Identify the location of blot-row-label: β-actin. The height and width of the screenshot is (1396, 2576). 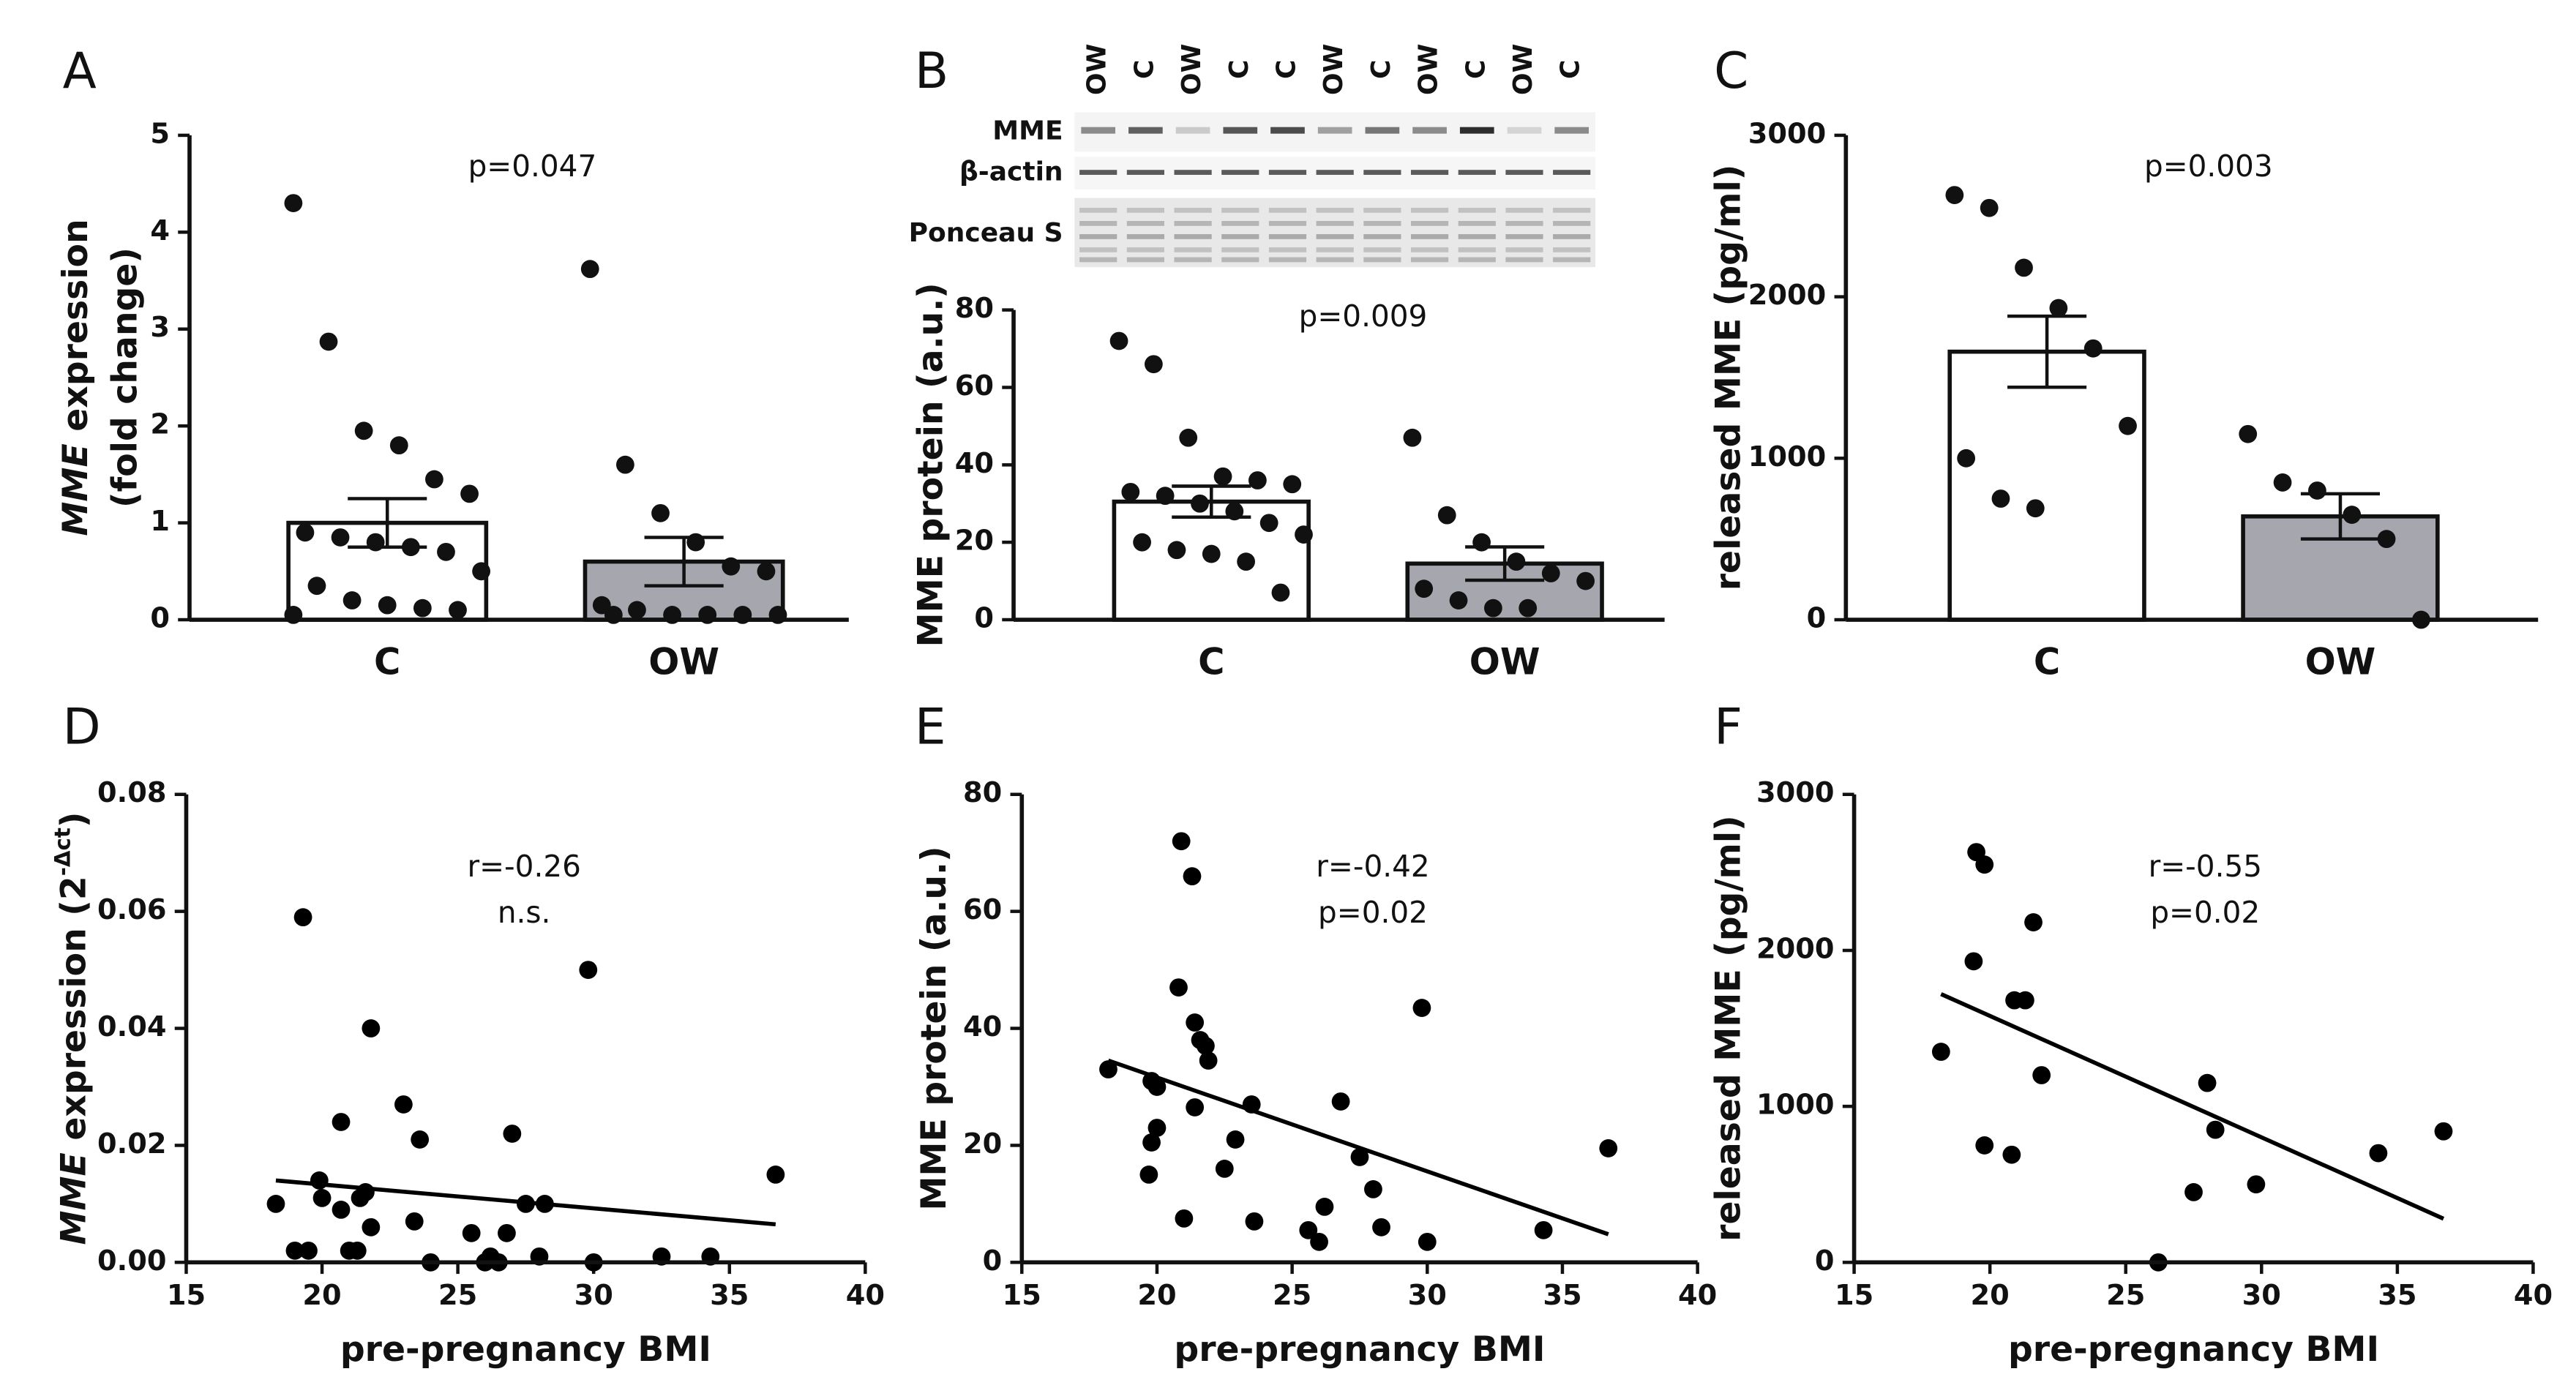
(1011, 172).